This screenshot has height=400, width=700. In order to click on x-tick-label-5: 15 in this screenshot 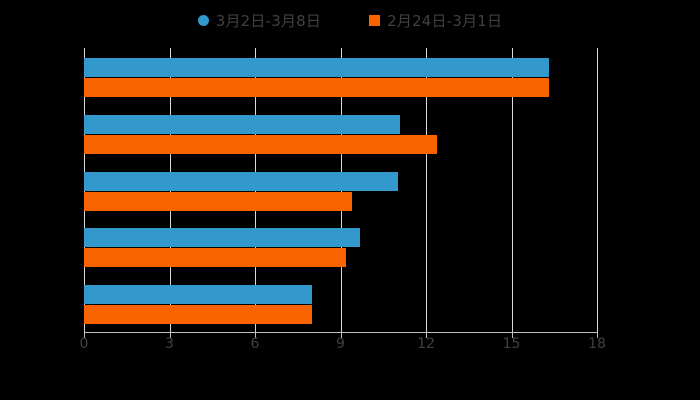, I will do `click(511, 344)`.